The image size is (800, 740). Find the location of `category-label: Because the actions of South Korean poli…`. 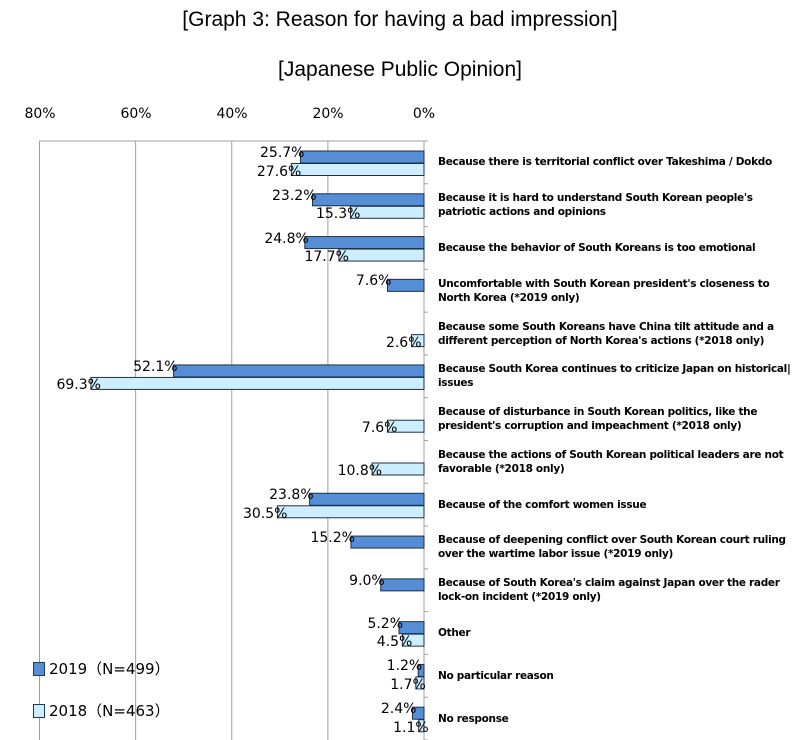

category-label: Because the actions of South Korean poli… is located at coordinates (611, 461).